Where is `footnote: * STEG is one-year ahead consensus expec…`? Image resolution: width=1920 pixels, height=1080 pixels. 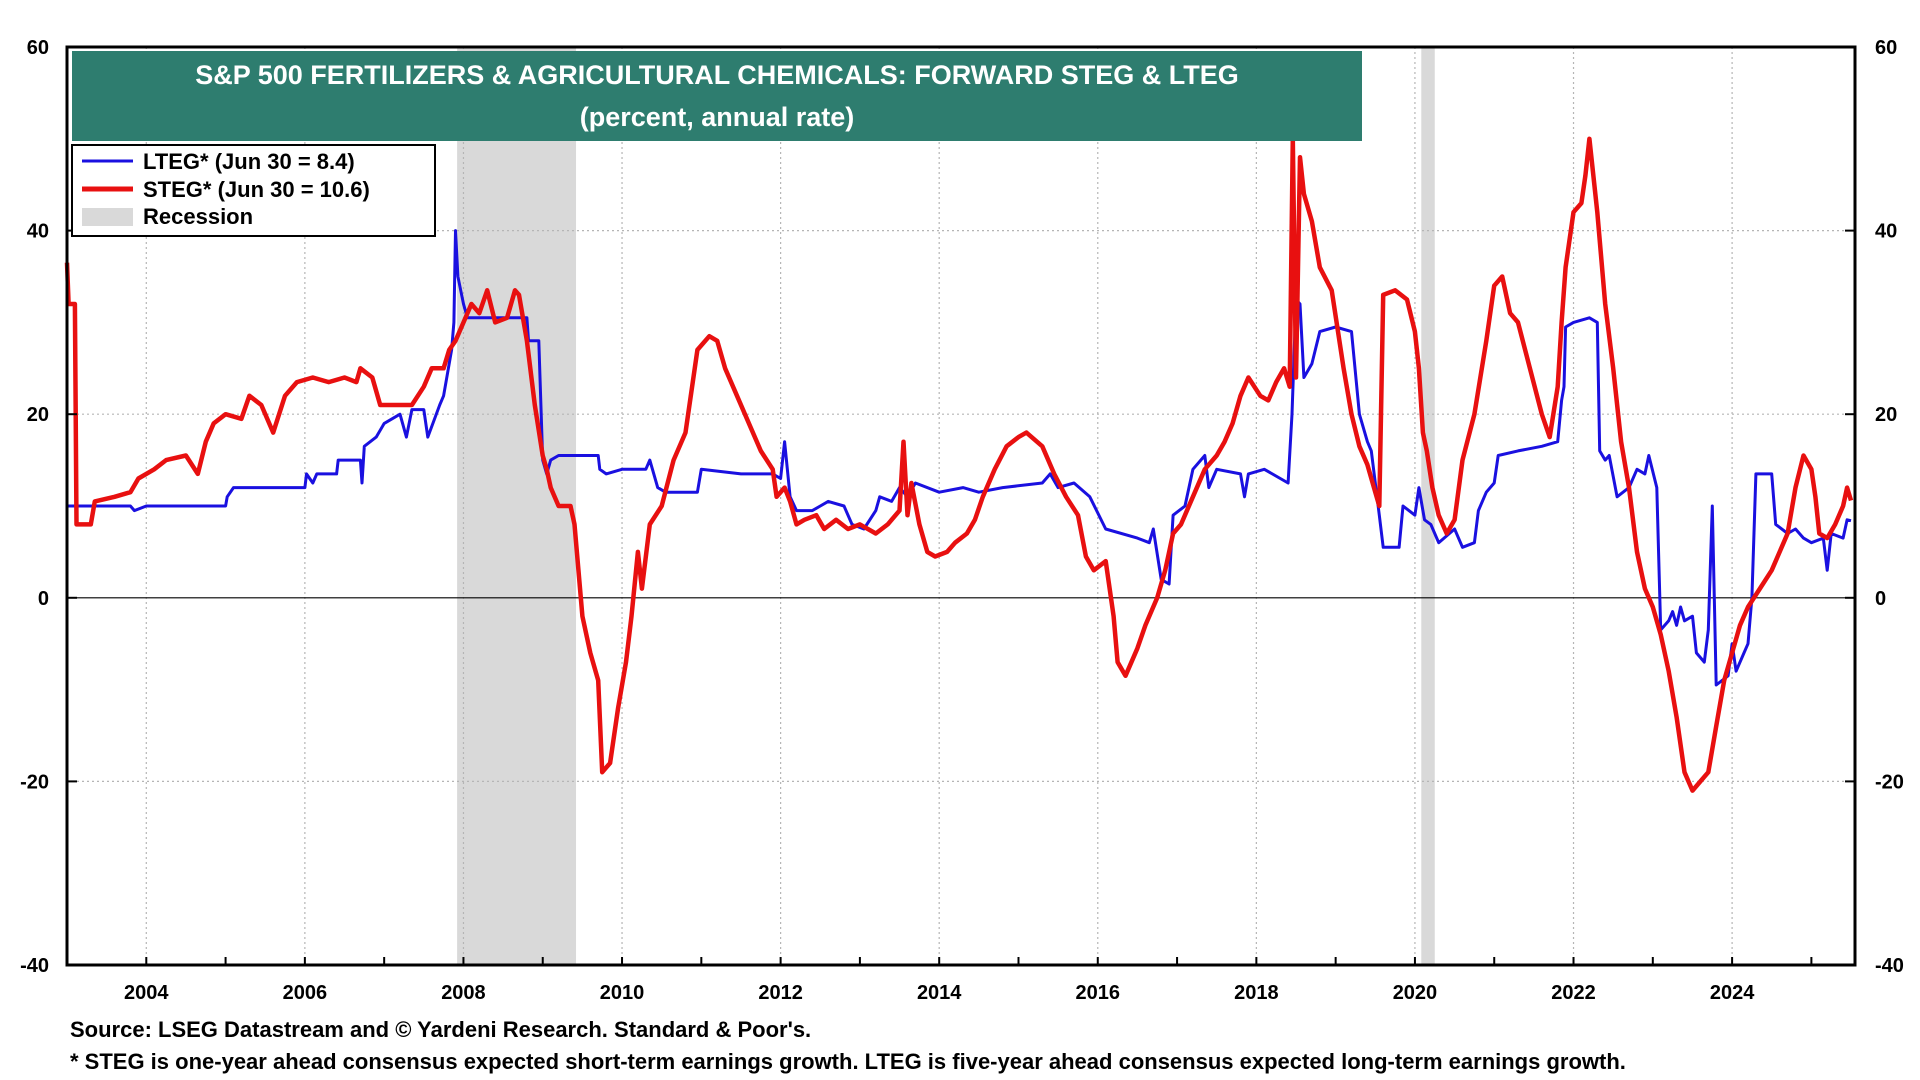 footnote: * STEG is one-year ahead consensus expec… is located at coordinates (848, 1061).